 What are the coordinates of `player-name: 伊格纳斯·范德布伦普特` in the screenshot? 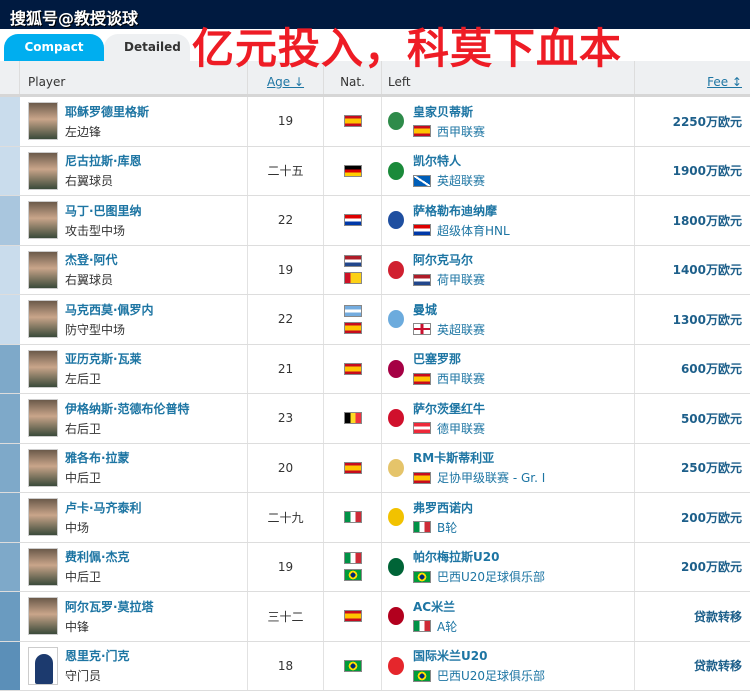 It's located at (127, 408).